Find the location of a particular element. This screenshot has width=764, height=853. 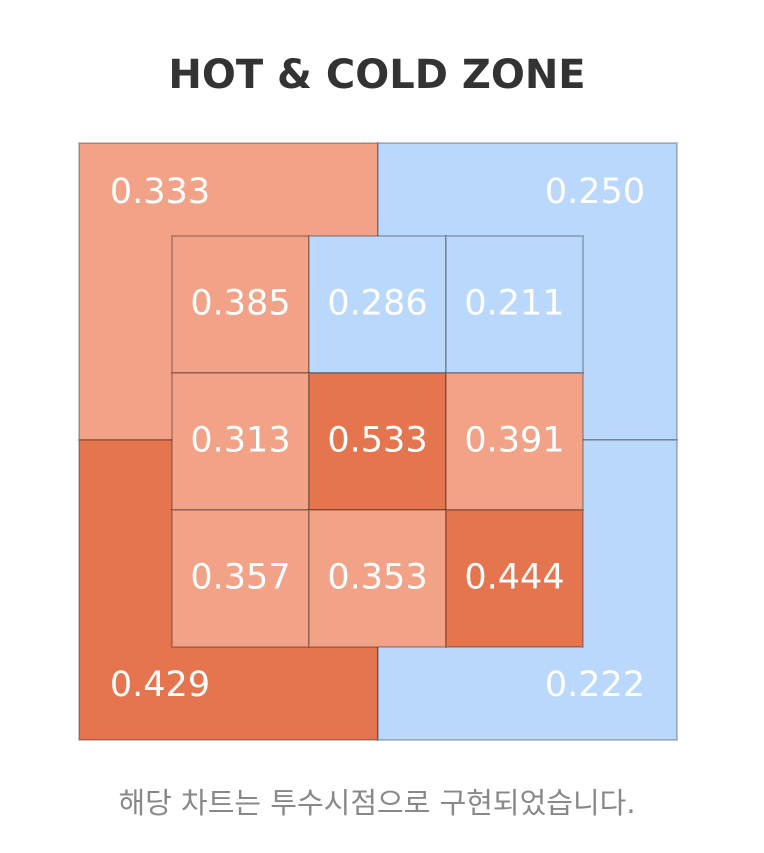

cell-value: 0.444 is located at coordinates (514, 578).